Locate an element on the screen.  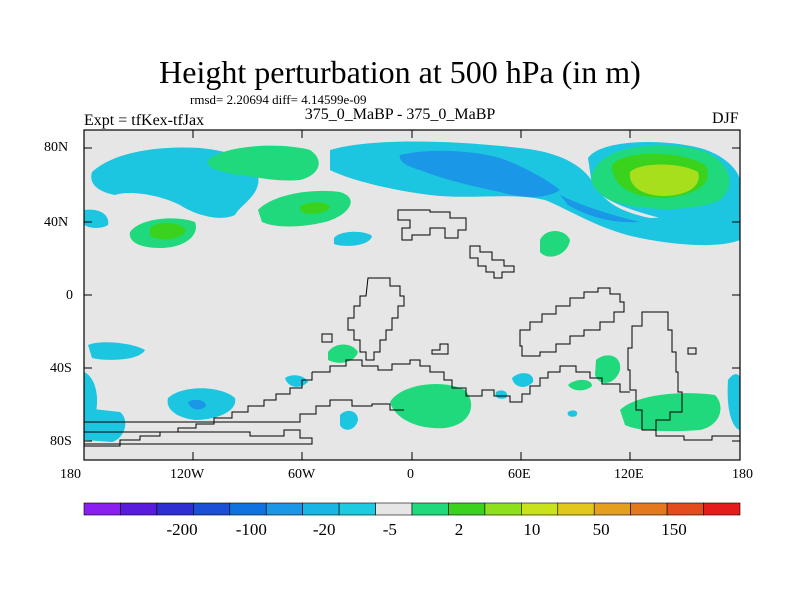
colorbar-label: -5 is located at coordinates (390, 529).